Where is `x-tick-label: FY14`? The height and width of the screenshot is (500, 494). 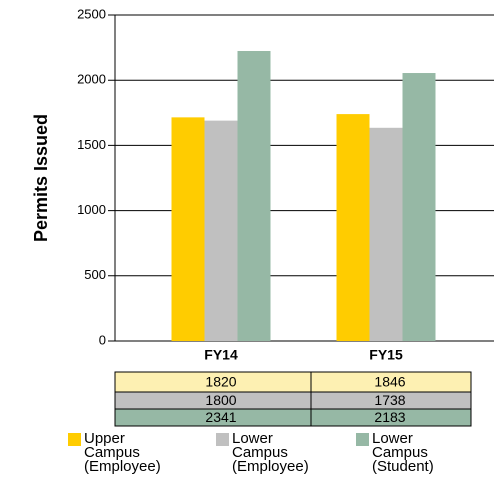 x-tick-label: FY14 is located at coordinates (221, 355).